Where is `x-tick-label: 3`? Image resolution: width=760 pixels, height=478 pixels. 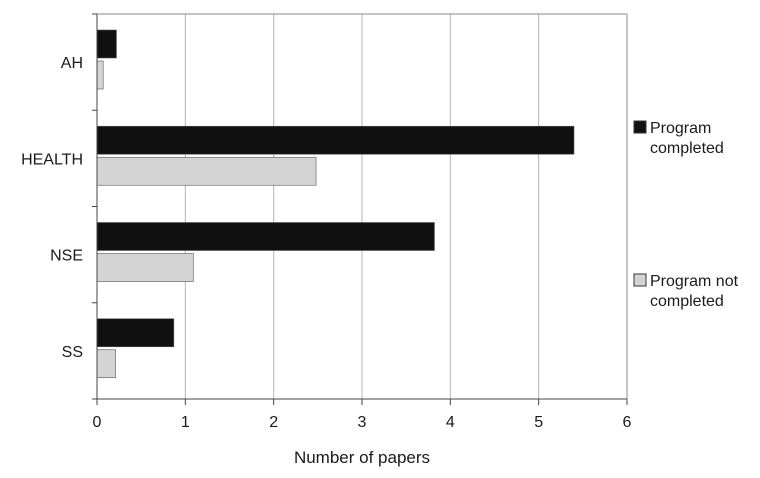
x-tick-label: 3 is located at coordinates (362, 422).